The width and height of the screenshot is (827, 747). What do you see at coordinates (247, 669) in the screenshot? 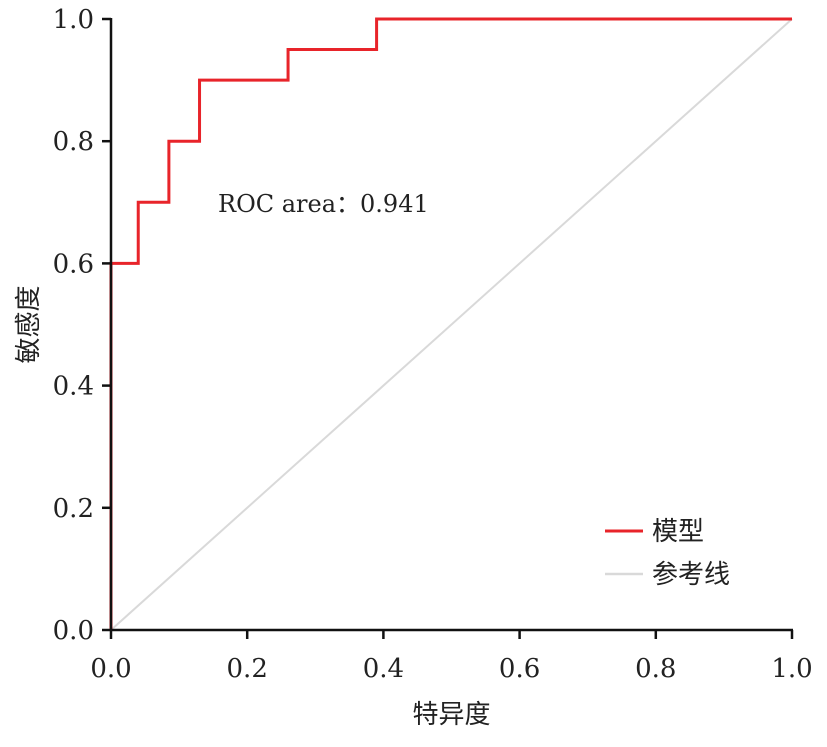
I see `x-tick-label: 0.2` at bounding box center [247, 669].